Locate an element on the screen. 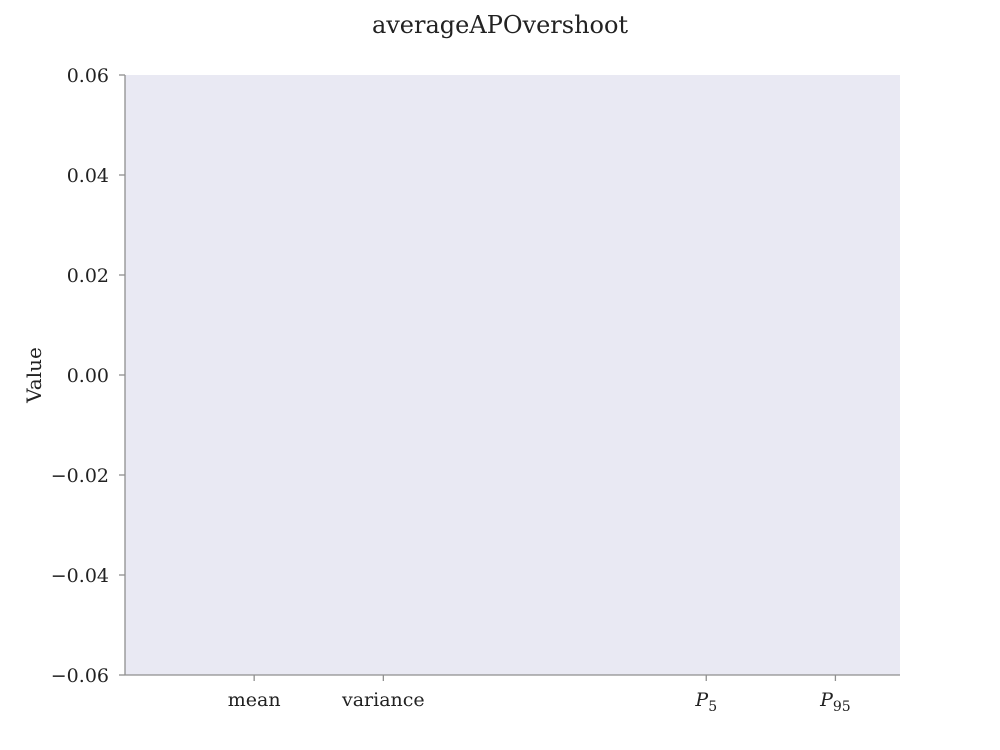  y-axis-ticks: 0.06 0.04 0.02 0.00 −0.02 −0.04 −0.06 is located at coordinates (88, 376).